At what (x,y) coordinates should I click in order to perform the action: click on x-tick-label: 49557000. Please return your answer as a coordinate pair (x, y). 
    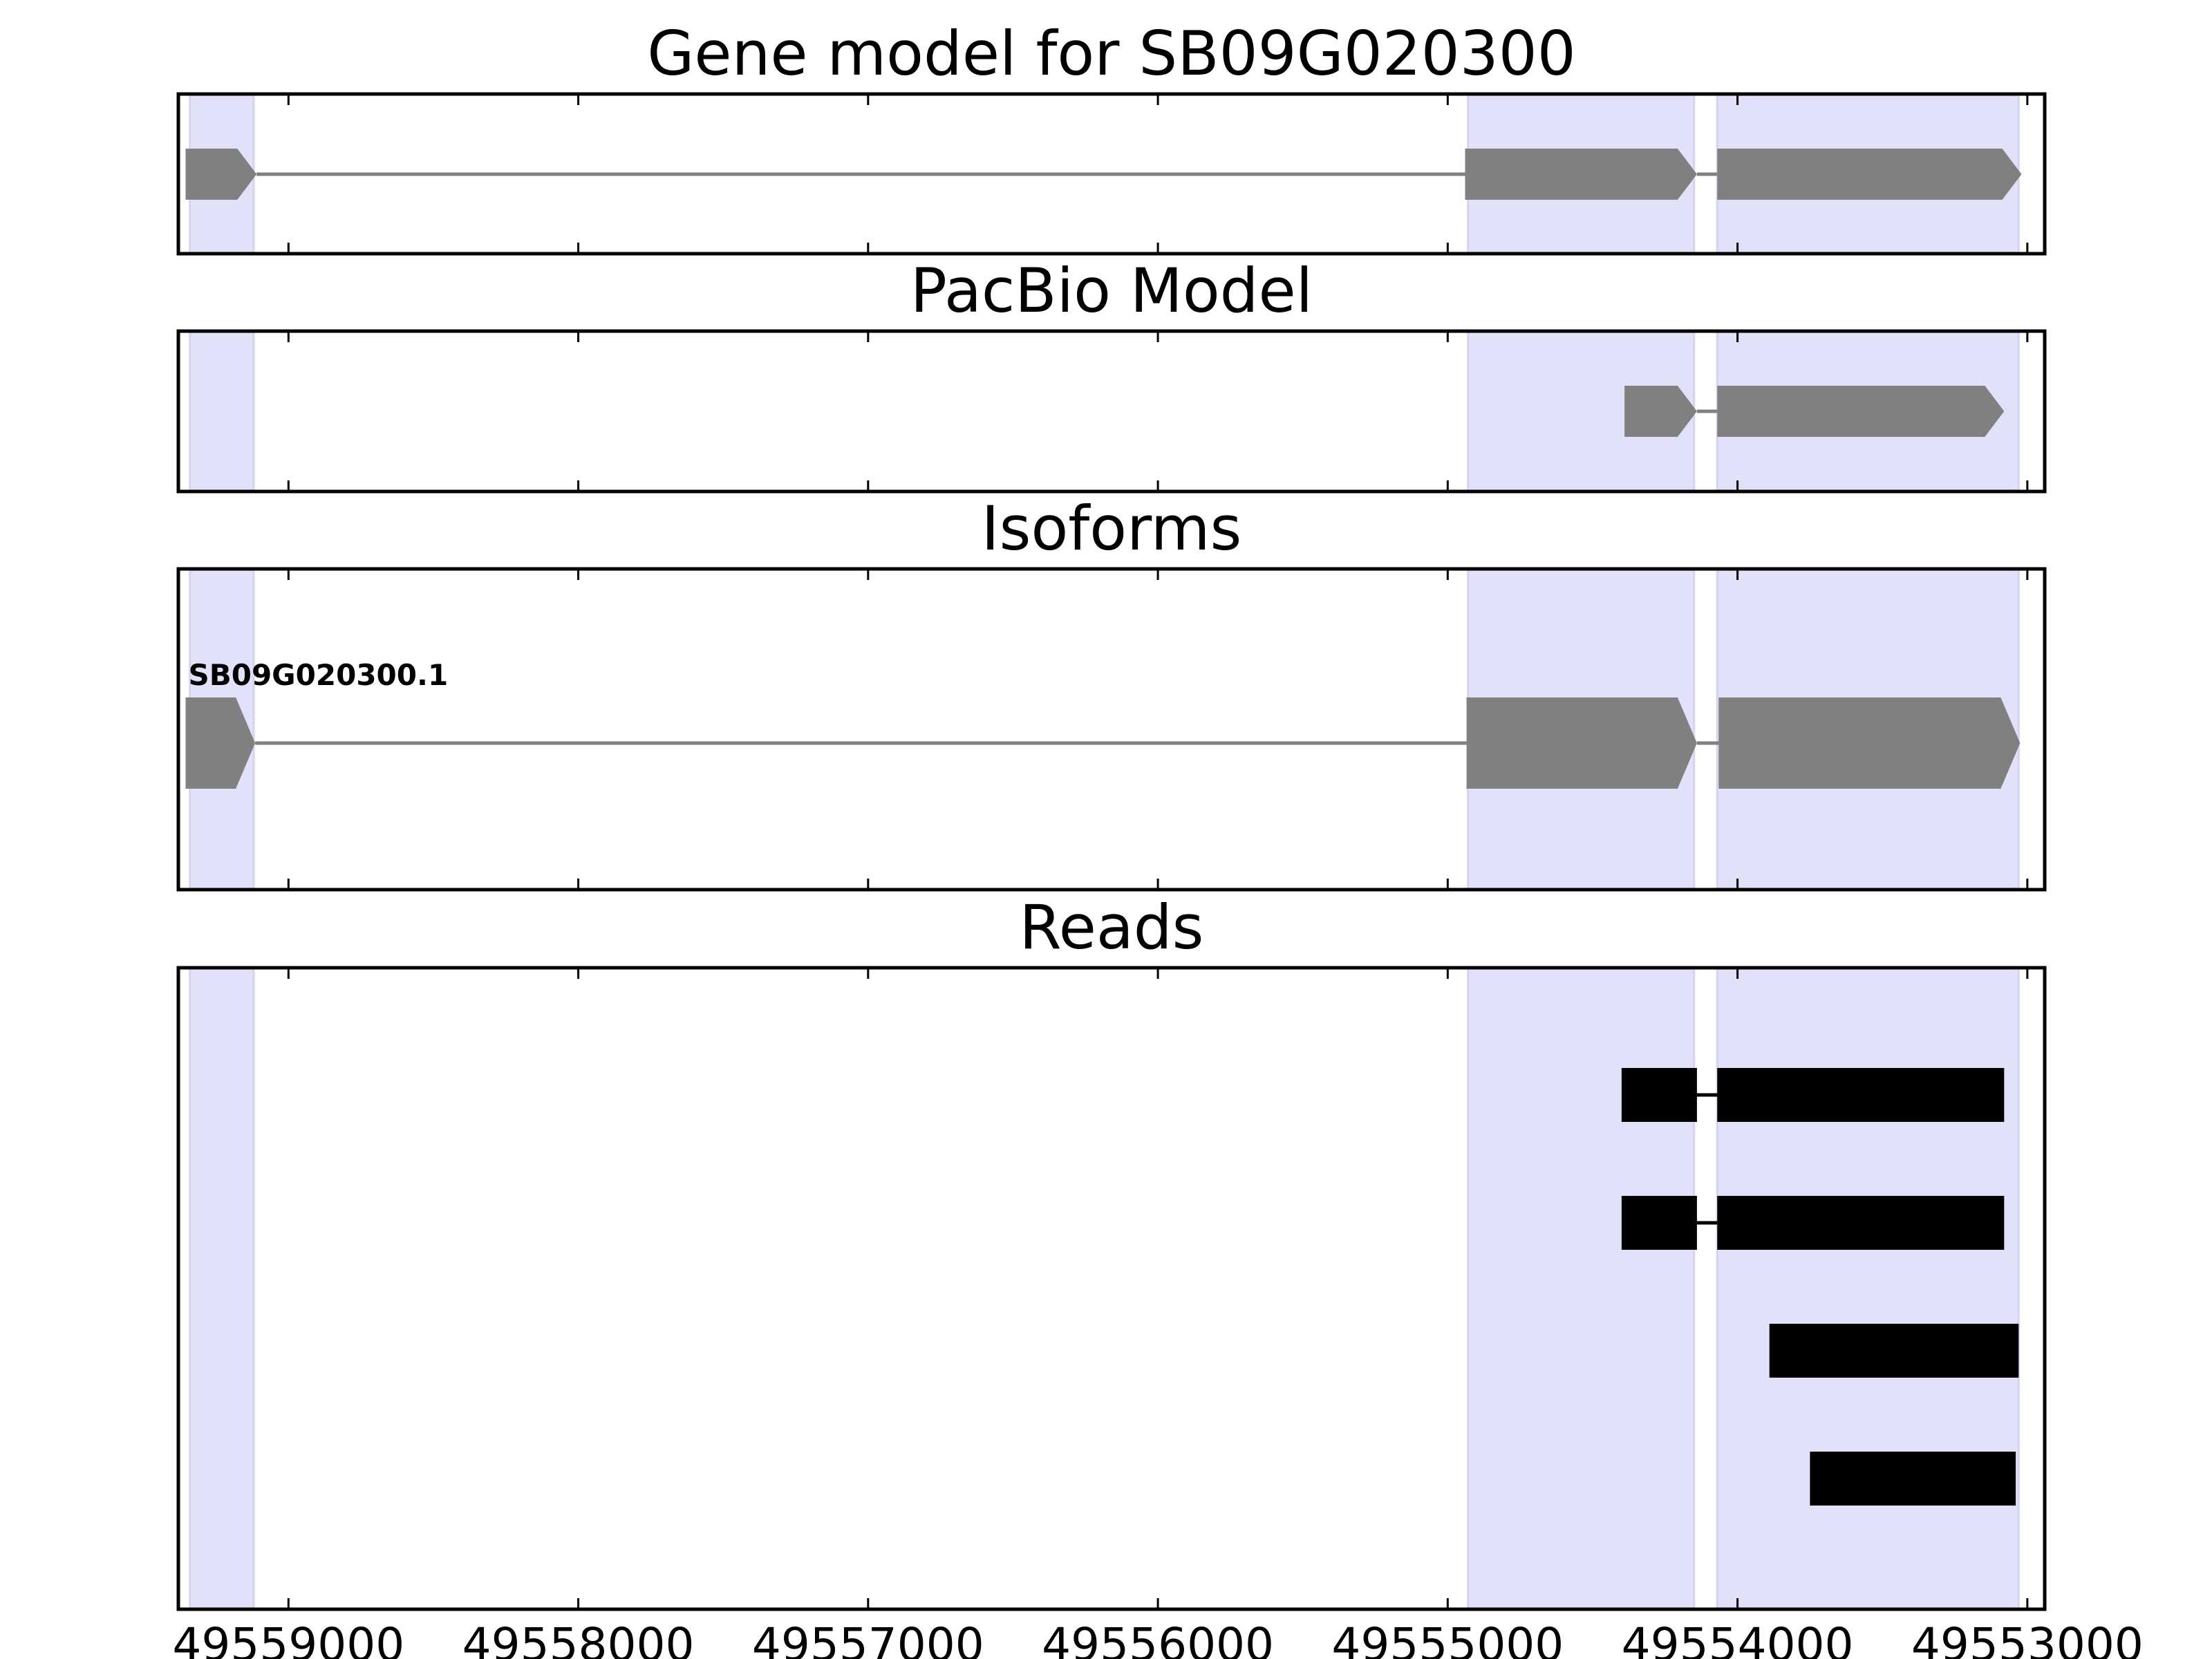
    Looking at the image, I should click on (868, 1638).